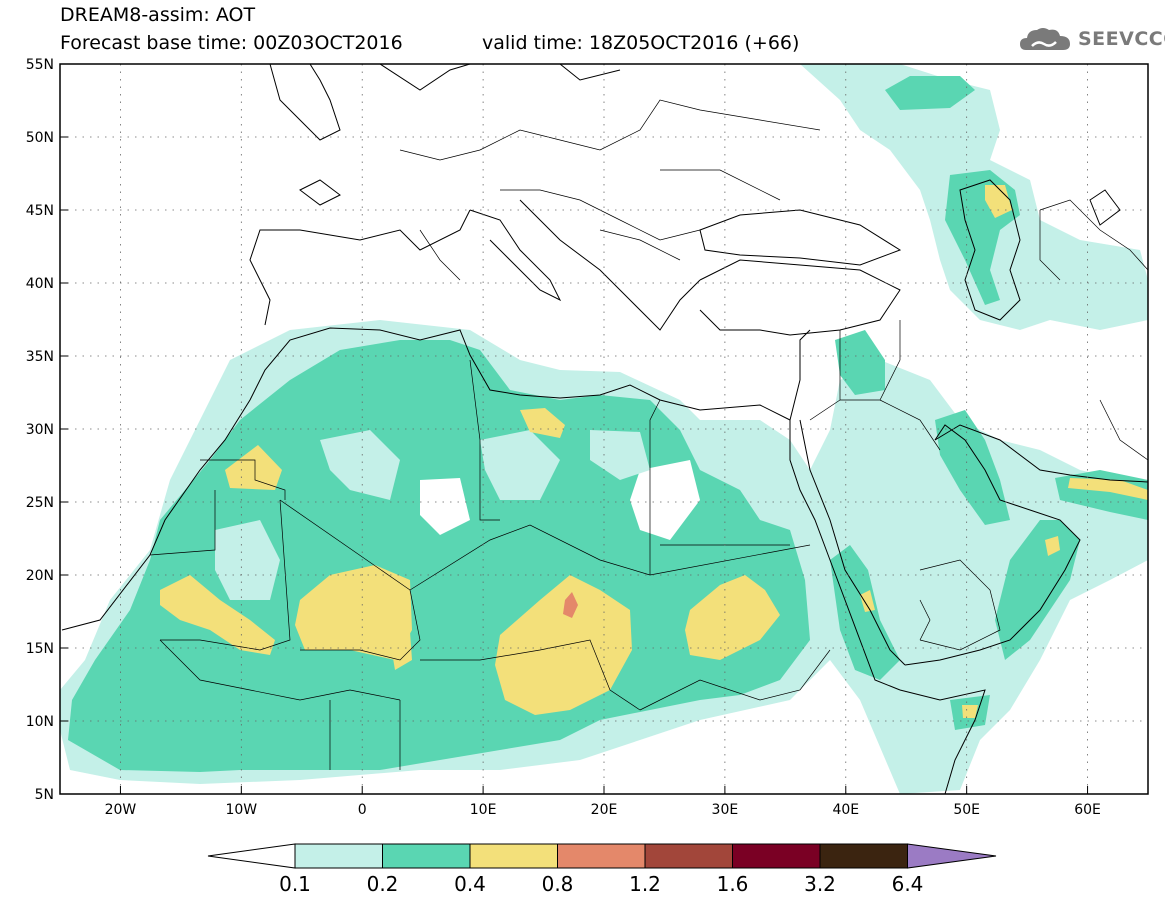  I want to click on brand-name: SEEVCCC, so click(1121, 39).